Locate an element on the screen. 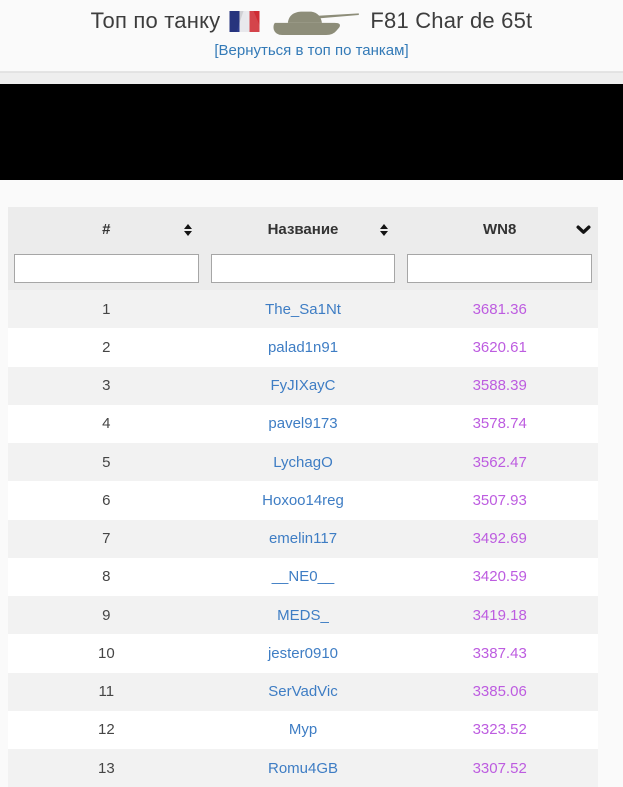  column-header-wn8: WN8 is located at coordinates (499, 229).